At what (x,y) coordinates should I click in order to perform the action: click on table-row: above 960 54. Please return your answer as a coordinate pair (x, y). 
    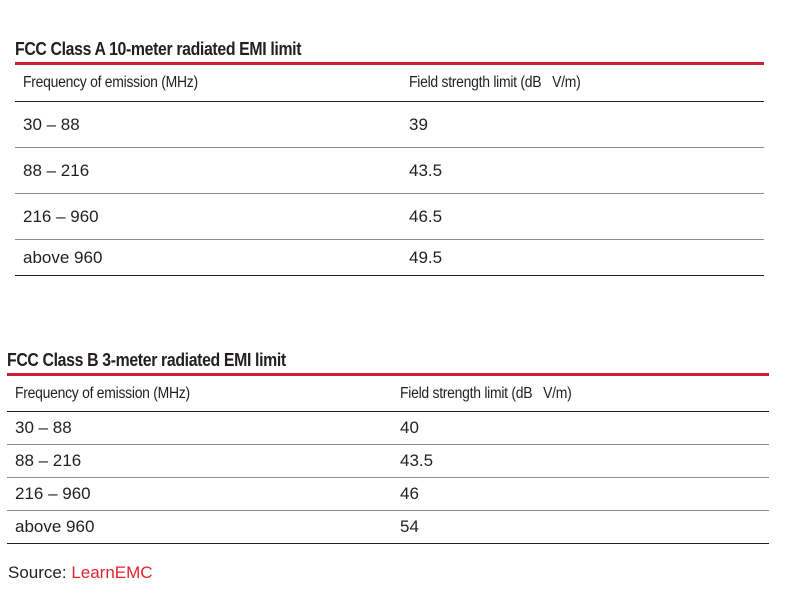
    Looking at the image, I should click on (388, 527).